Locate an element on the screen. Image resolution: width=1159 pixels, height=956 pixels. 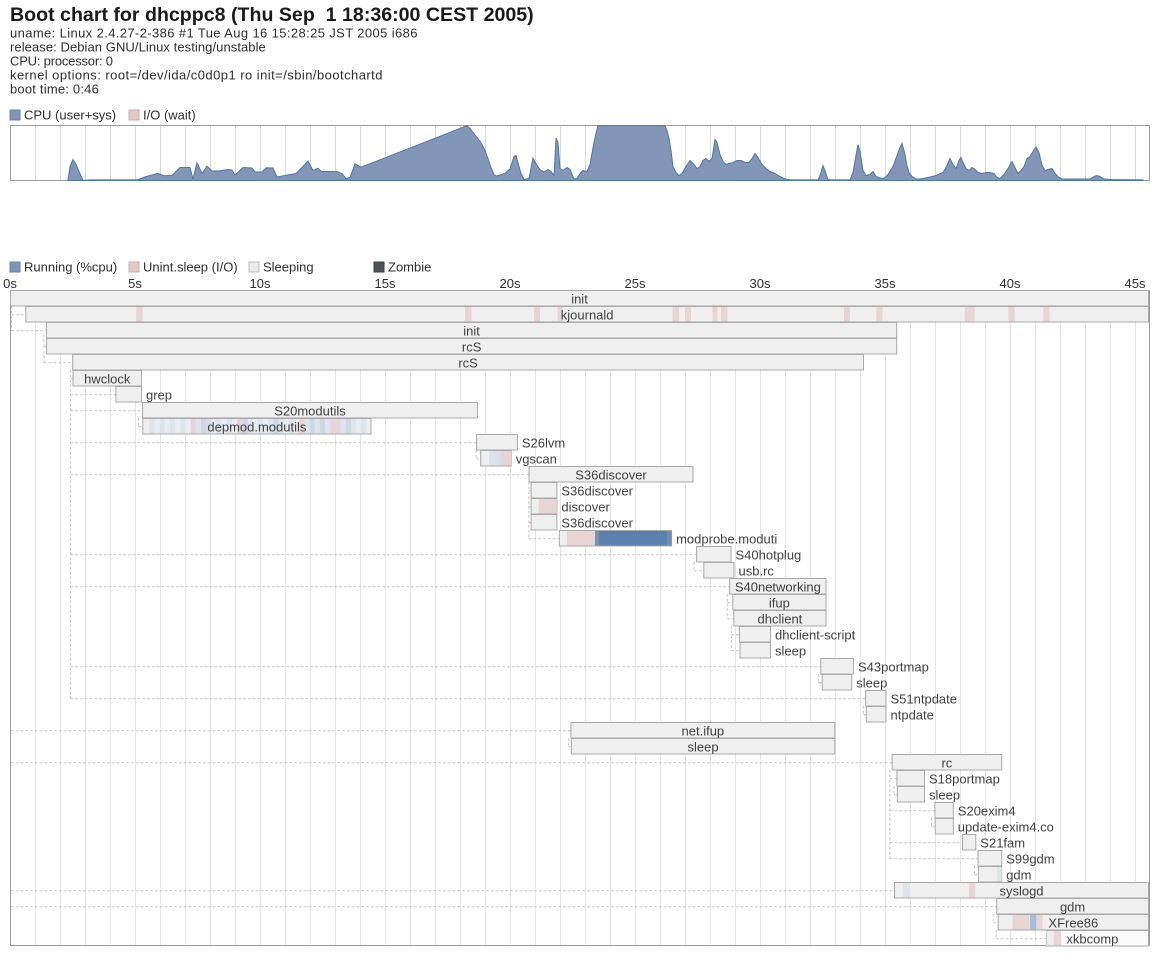
svg-text: 30s is located at coordinates (760, 283).